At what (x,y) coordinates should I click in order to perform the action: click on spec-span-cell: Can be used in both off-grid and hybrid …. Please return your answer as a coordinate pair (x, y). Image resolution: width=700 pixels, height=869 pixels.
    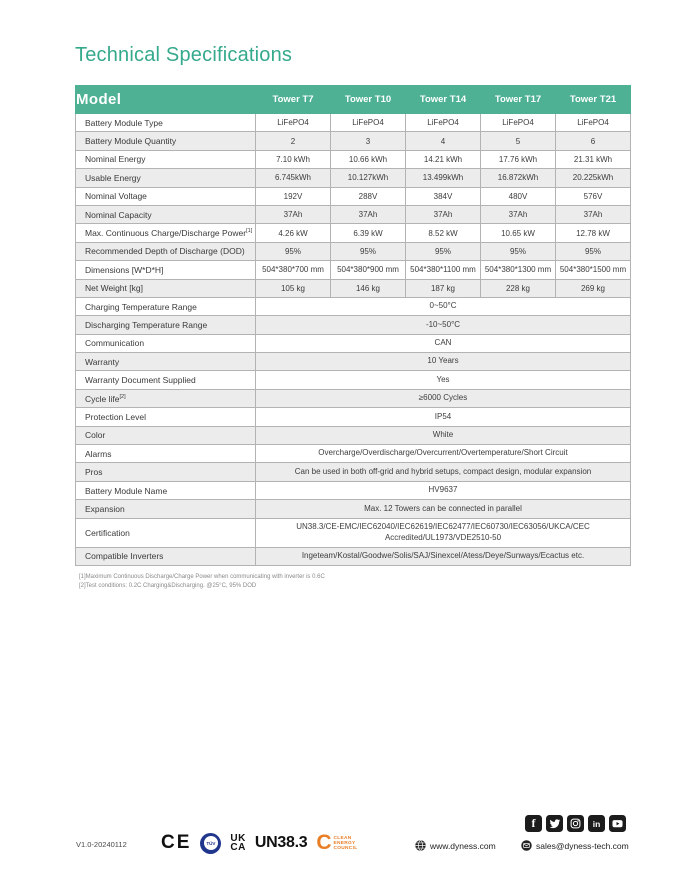
    Looking at the image, I should click on (443, 472).